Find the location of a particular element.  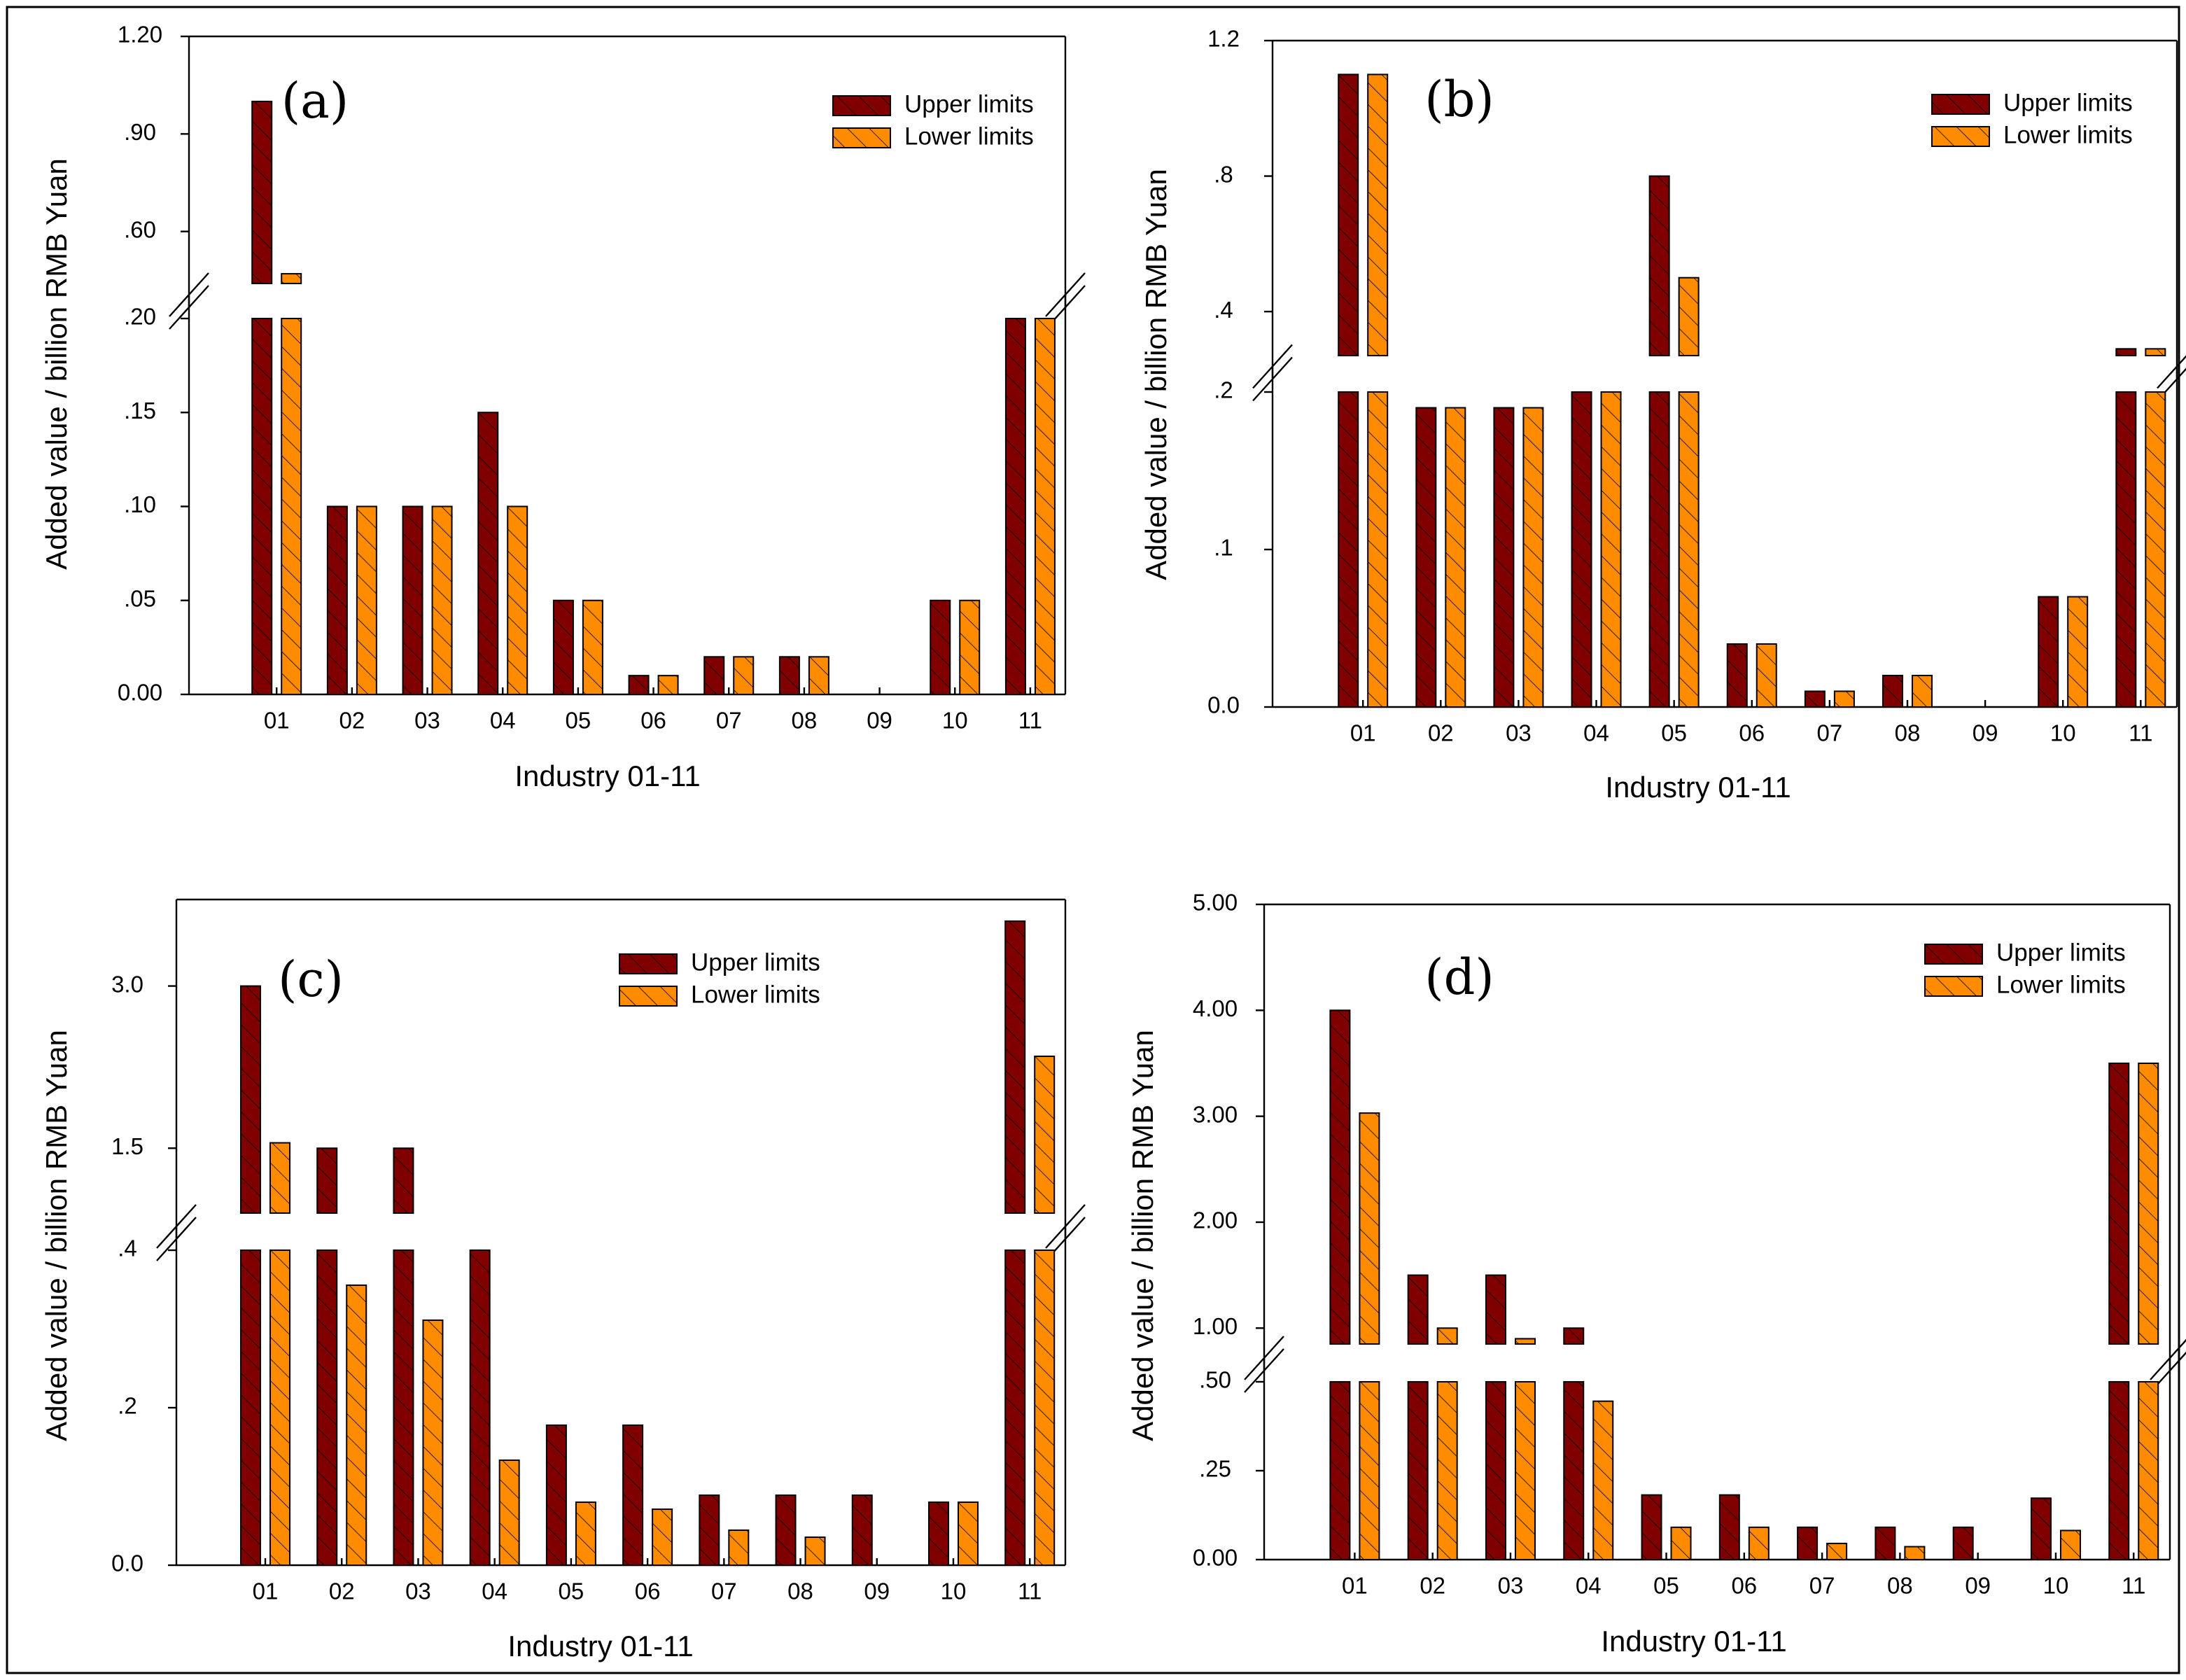

y-tick-label: .15 is located at coordinates (140, 411).